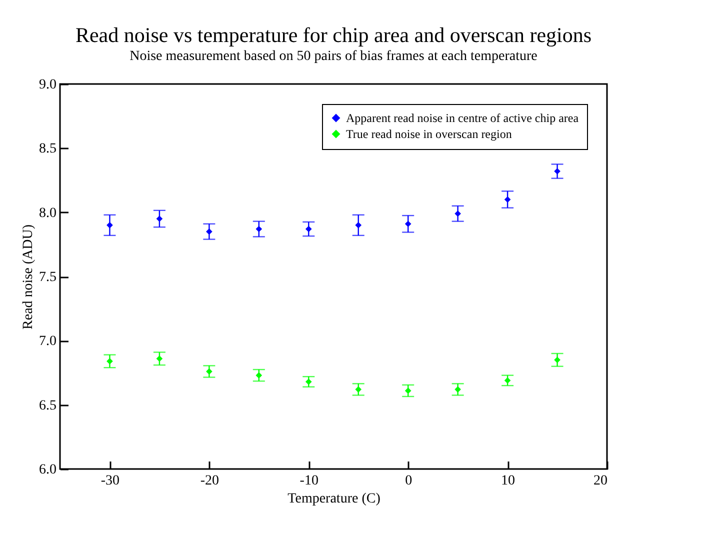 The width and height of the screenshot is (713, 551). Describe the element at coordinates (334, 56) in the screenshot. I see `chart-subtitle: Noise measurement based on 50 pairs of bias frames at each temperature` at that location.